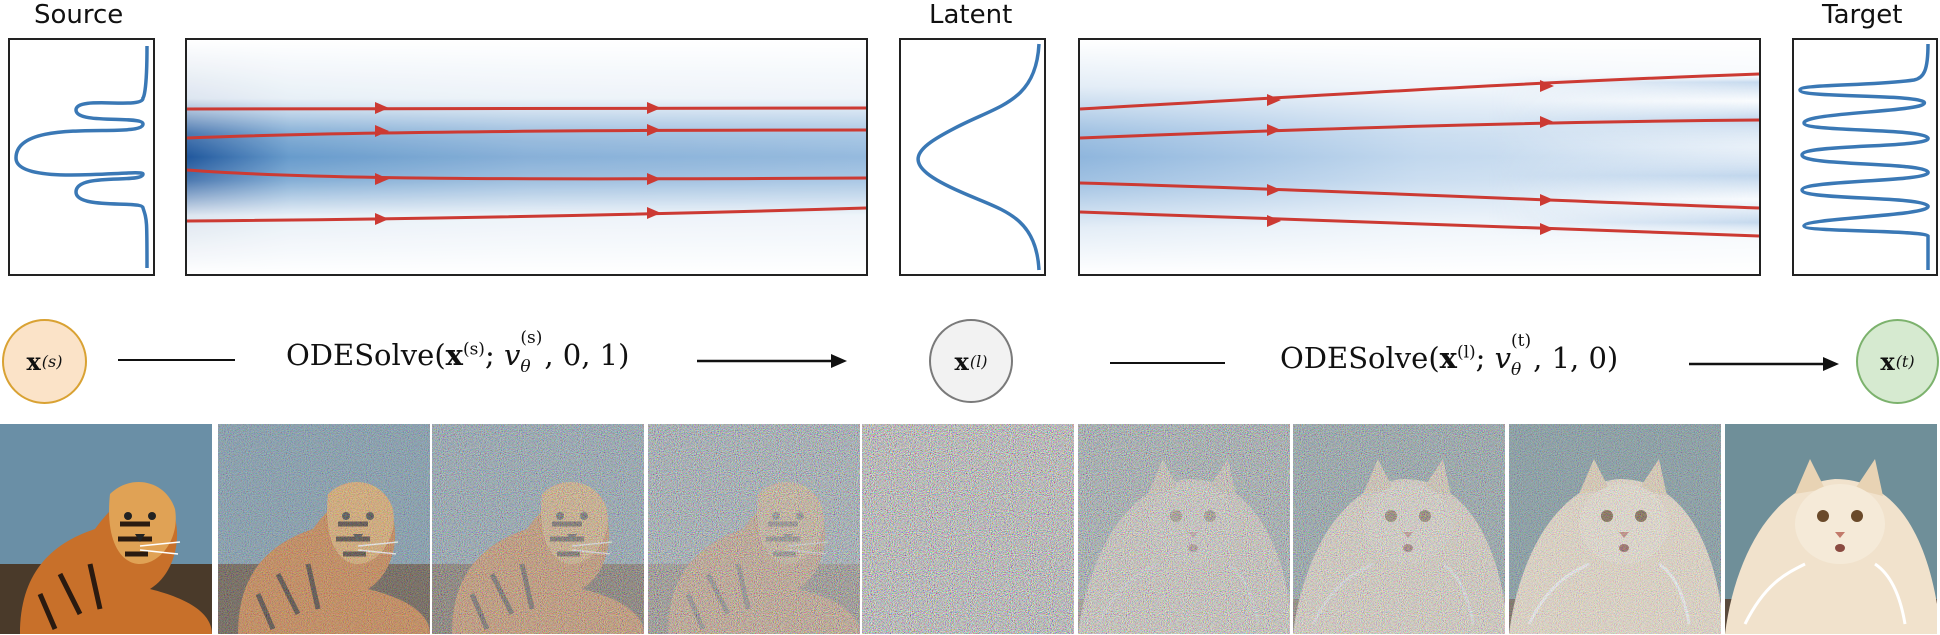  Describe the element at coordinates (978, 157) in the screenshot. I see `latent-density-curve` at that location.